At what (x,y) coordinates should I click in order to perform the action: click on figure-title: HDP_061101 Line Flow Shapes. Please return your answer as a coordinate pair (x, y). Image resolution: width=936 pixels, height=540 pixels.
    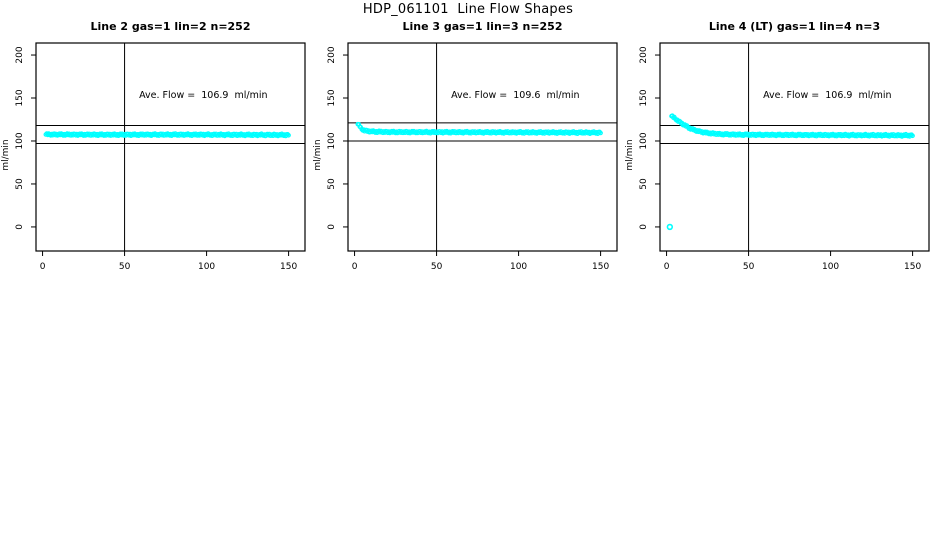
    Looking at the image, I should click on (468, 9).